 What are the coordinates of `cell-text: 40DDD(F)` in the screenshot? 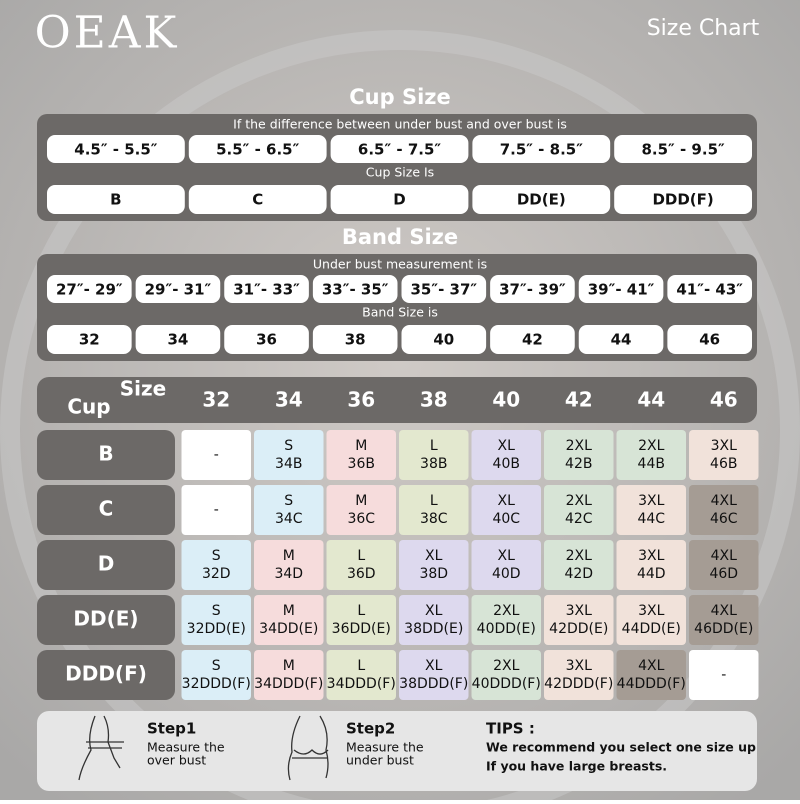 It's located at (506, 684).